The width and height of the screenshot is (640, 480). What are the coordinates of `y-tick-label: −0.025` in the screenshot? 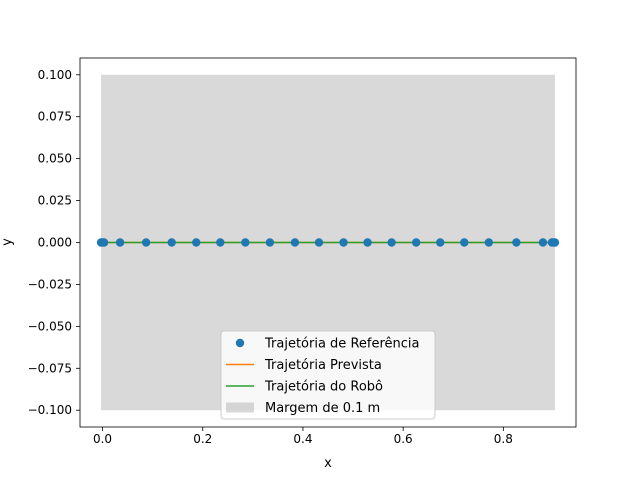 It's located at (50, 284).